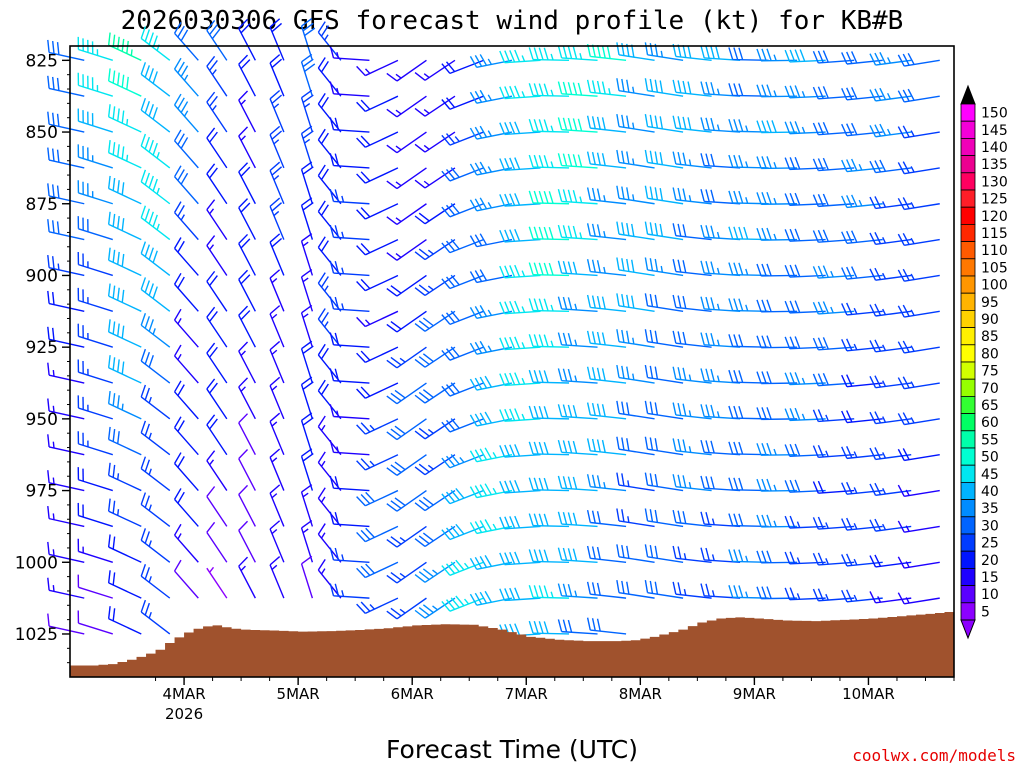 This screenshot has height=768, width=1024. Describe the element at coordinates (934, 755) in the screenshot. I see `credit-text: coolwx.com/models` at that location.